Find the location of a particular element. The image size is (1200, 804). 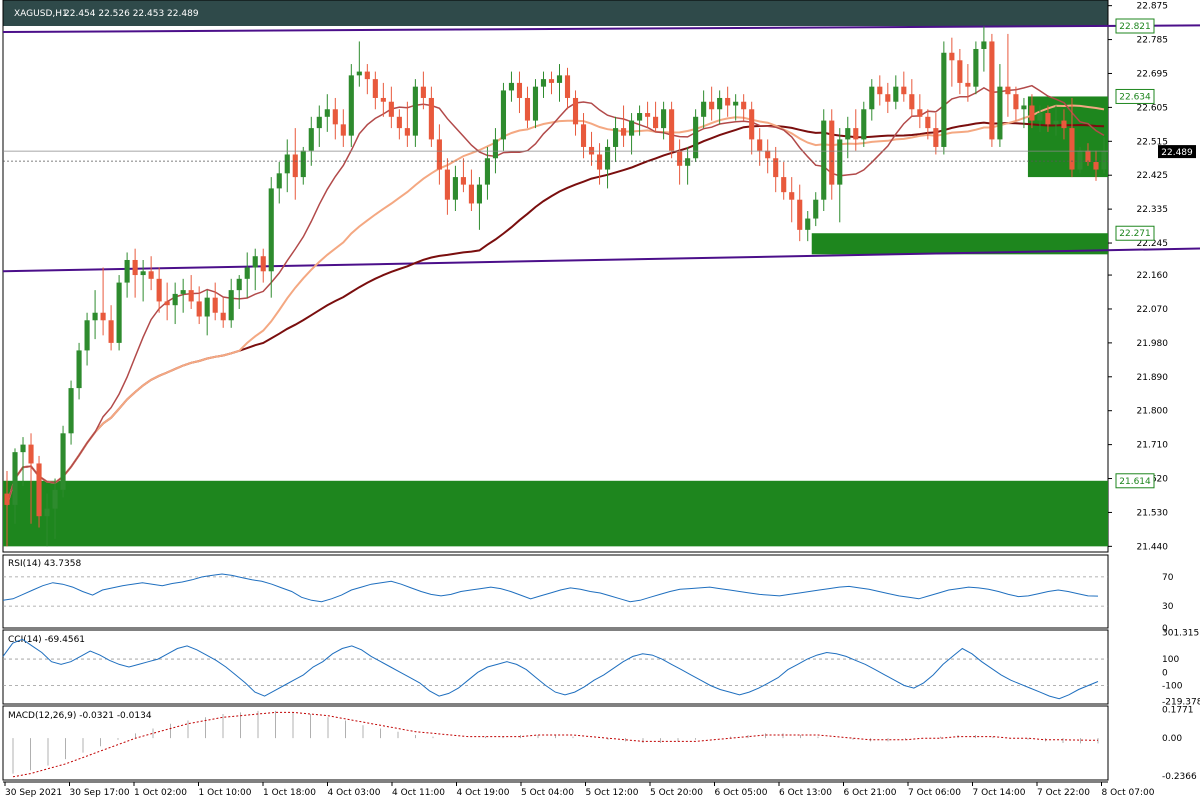

time-tick-label: 4 Oct 19:00 is located at coordinates (483, 793).